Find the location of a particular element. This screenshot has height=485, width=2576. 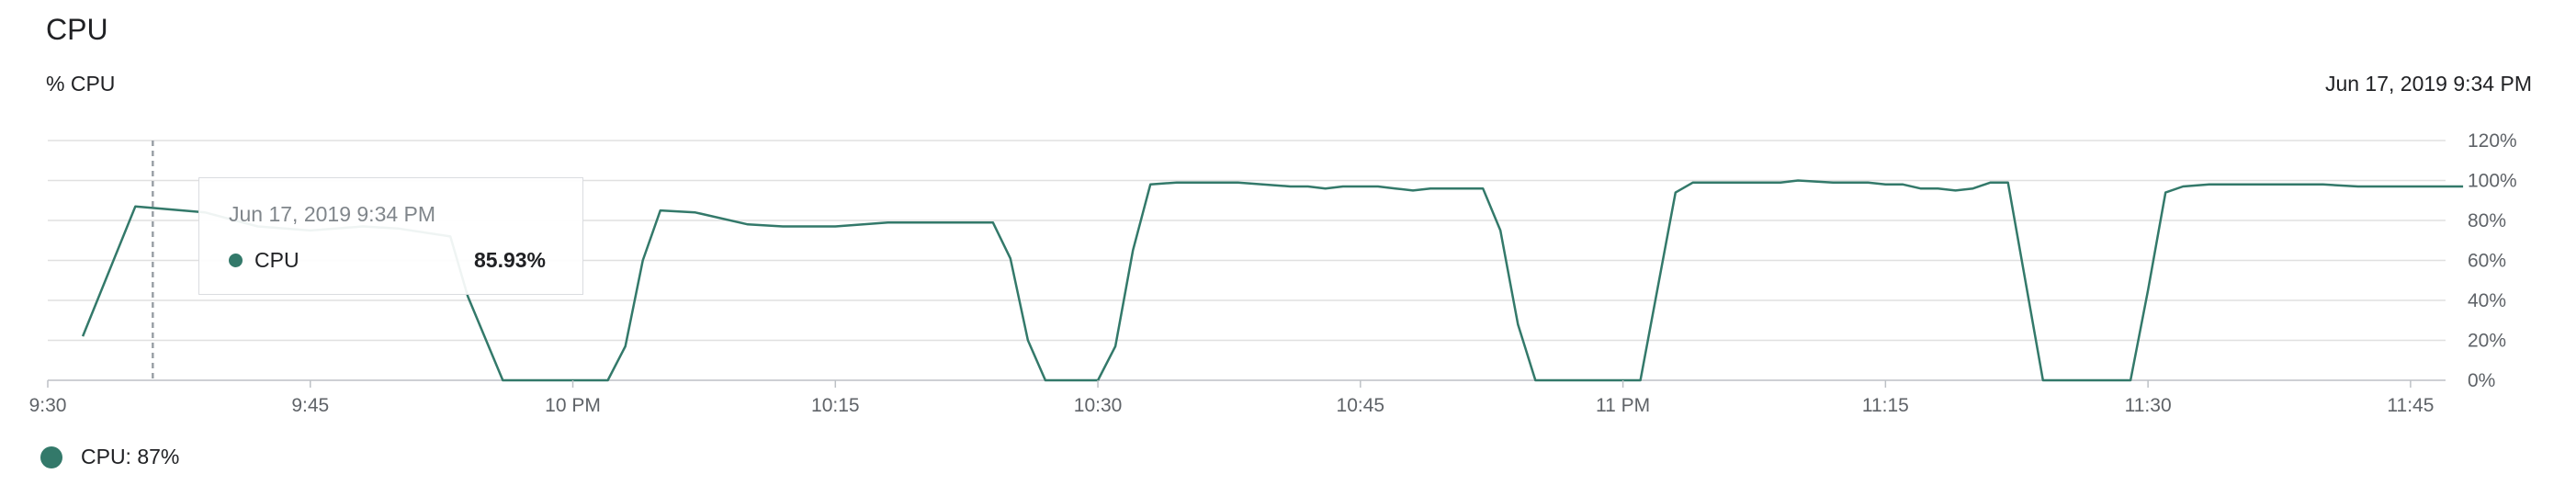

x-tick-label: 11:15 is located at coordinates (1885, 405).